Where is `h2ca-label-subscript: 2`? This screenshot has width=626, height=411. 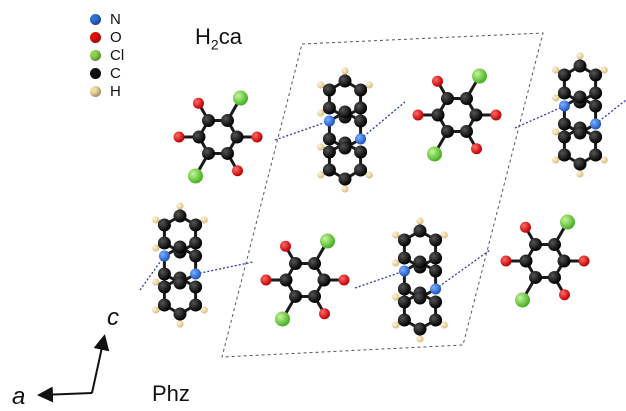
h2ca-label-subscript: 2 is located at coordinates (214, 44).